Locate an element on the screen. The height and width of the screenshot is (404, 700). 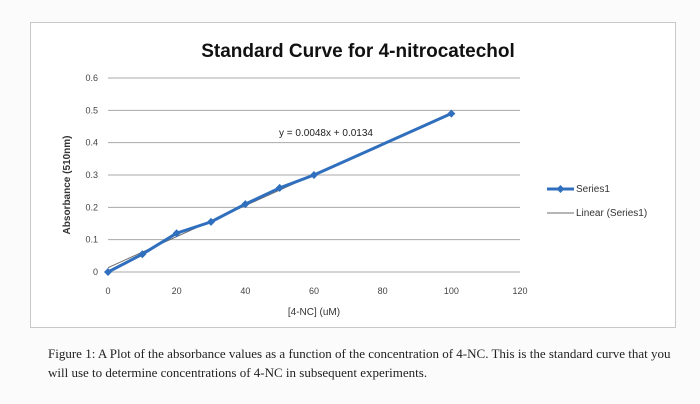
x-axis-label: [4-NC] (uM) is located at coordinates (314, 312).